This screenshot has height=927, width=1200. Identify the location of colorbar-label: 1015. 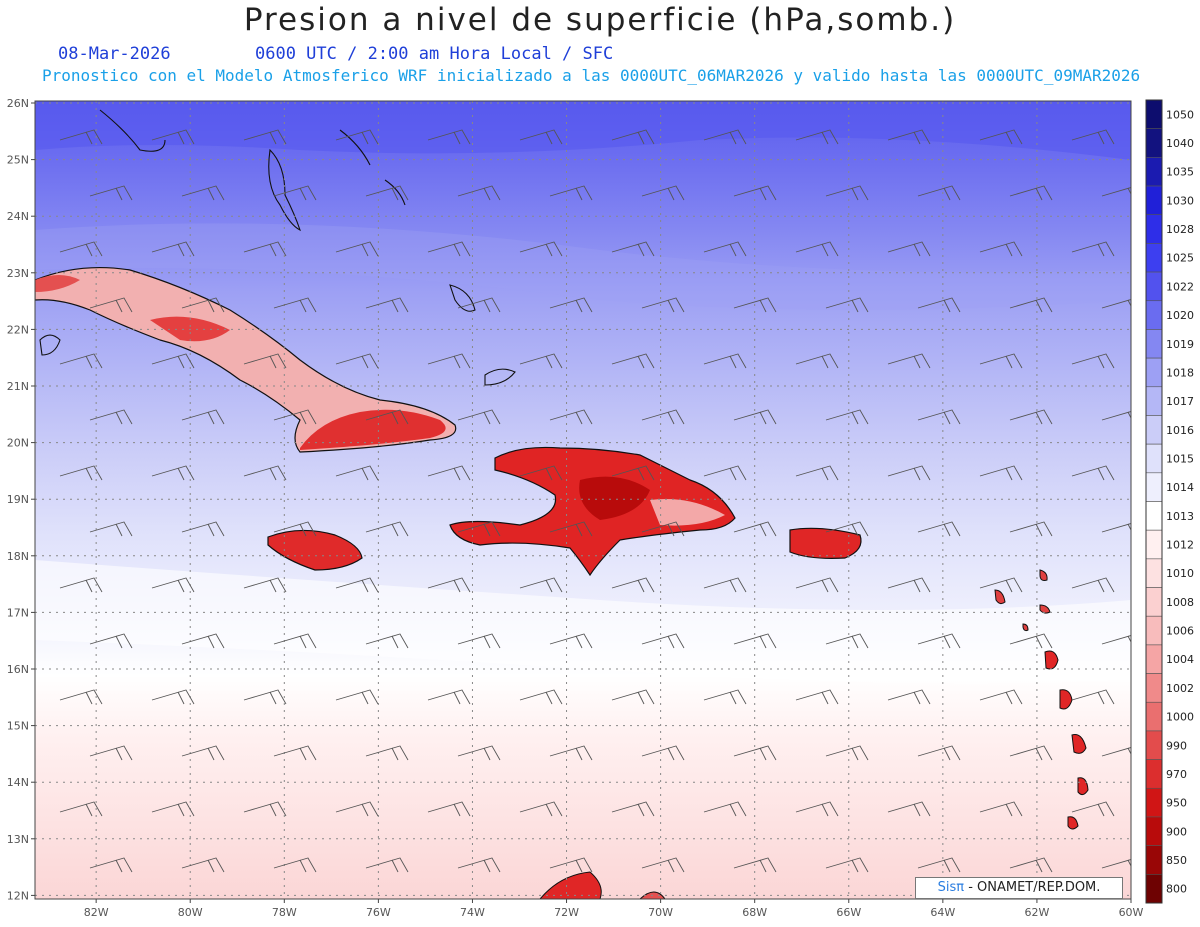
(1180, 458).